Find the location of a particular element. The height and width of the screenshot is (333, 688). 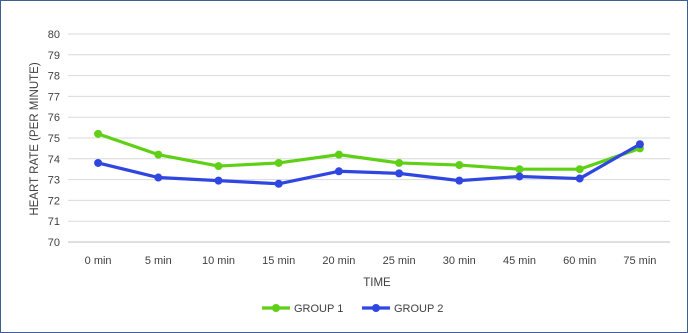

legend: GROUP 1 GROUP 2 is located at coordinates (352, 309).